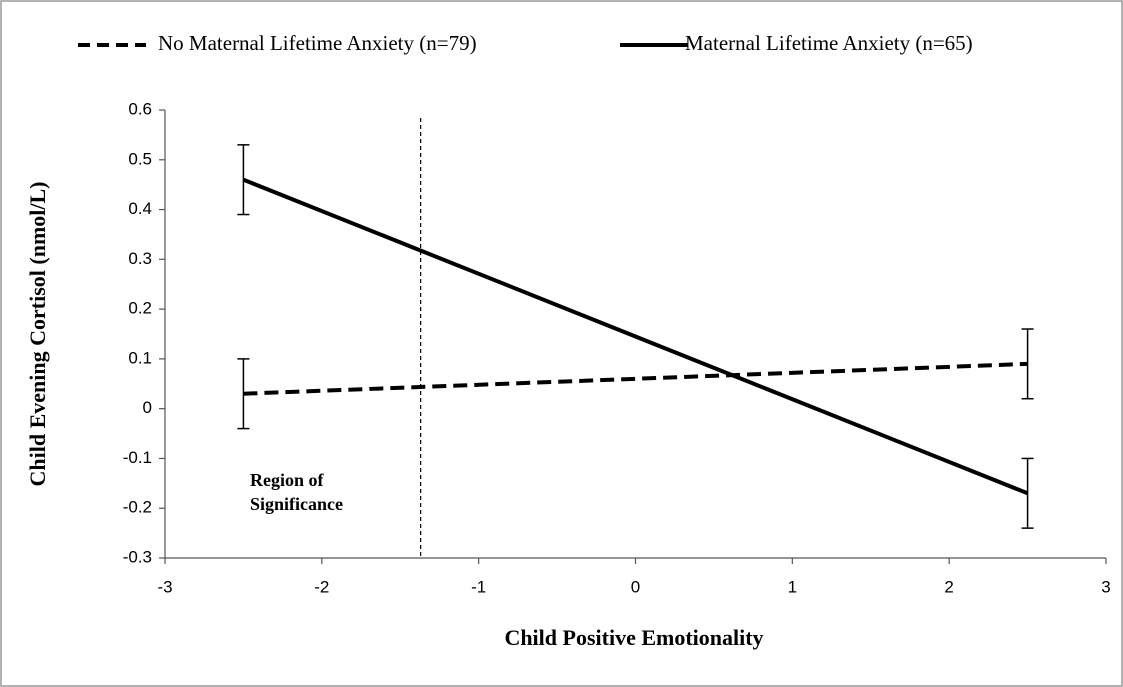 Image resolution: width=1123 pixels, height=687 pixels. What do you see at coordinates (792, 586) in the screenshot?
I see `x-tick-label: 1` at bounding box center [792, 586].